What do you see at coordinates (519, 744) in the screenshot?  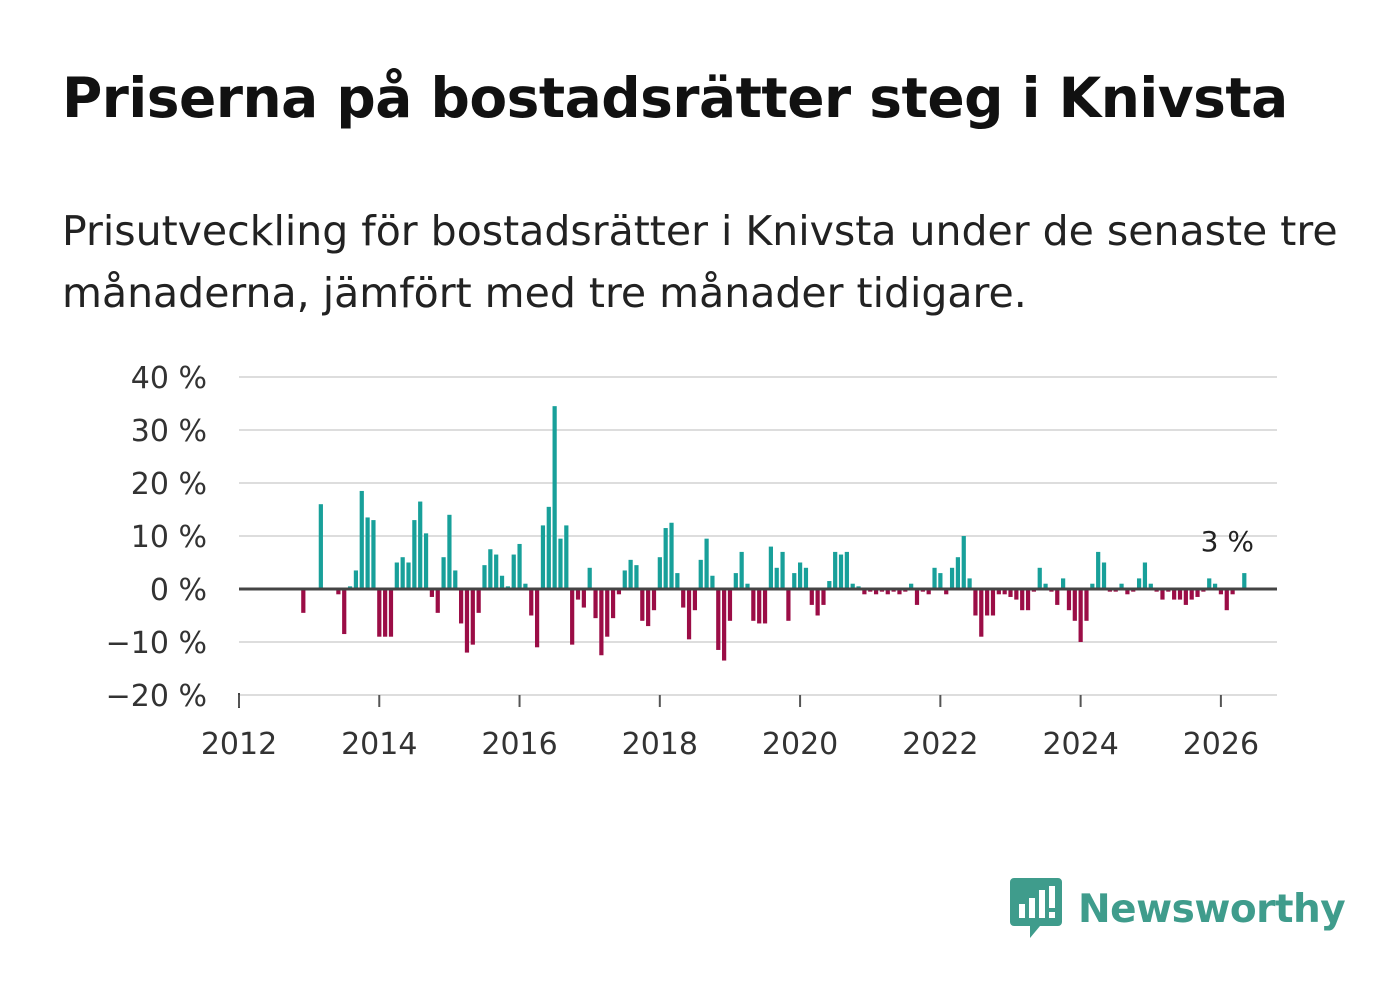 I see `x-tick-label: 2016` at bounding box center [519, 744].